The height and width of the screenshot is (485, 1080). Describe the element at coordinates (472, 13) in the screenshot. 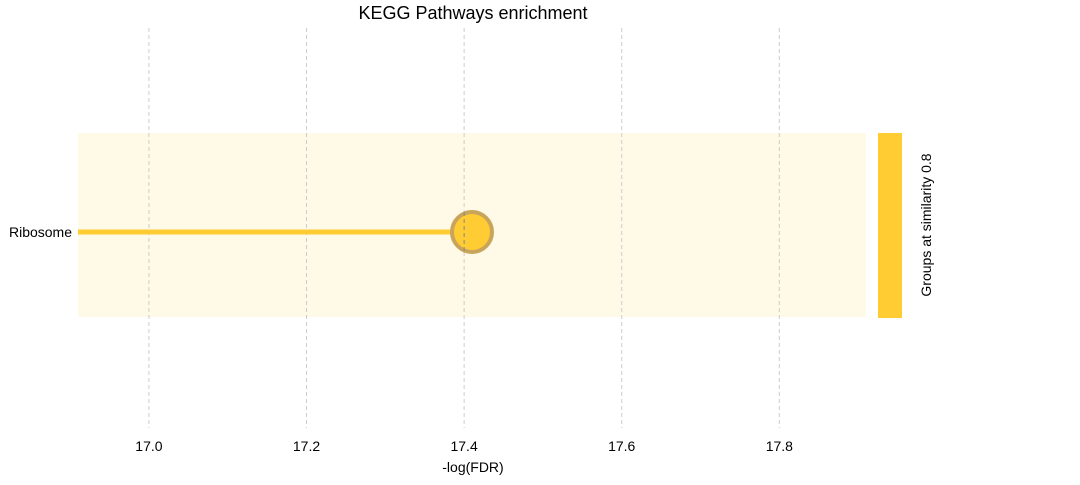

I see `chart-title: KEGG Pathways enrichment` at that location.